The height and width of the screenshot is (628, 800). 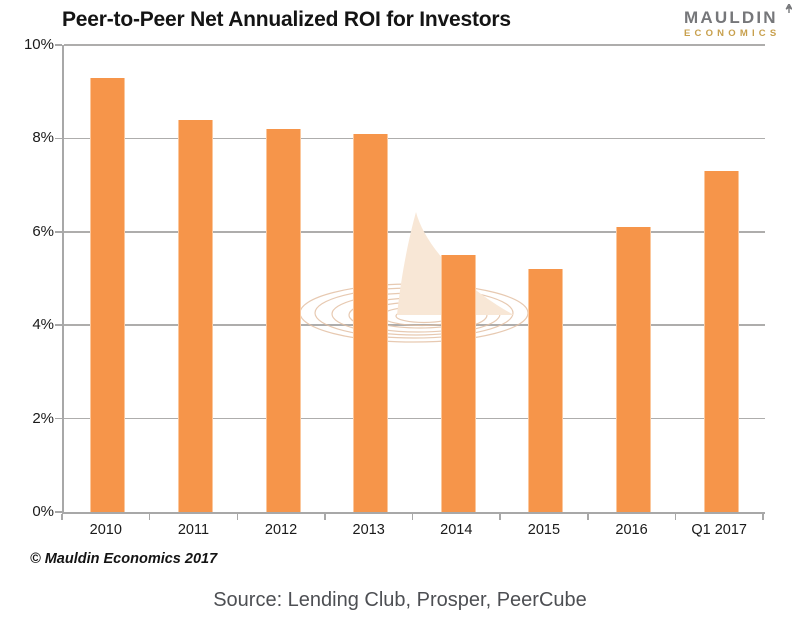 What do you see at coordinates (195, 315) in the screenshot?
I see `bar-2011` at bounding box center [195, 315].